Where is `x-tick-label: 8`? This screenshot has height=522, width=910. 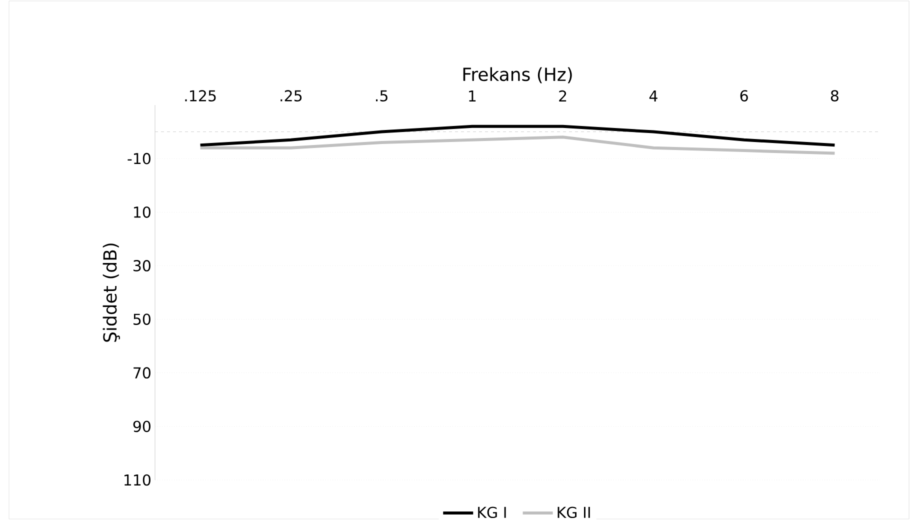 x-tick-label: 8 is located at coordinates (834, 96).